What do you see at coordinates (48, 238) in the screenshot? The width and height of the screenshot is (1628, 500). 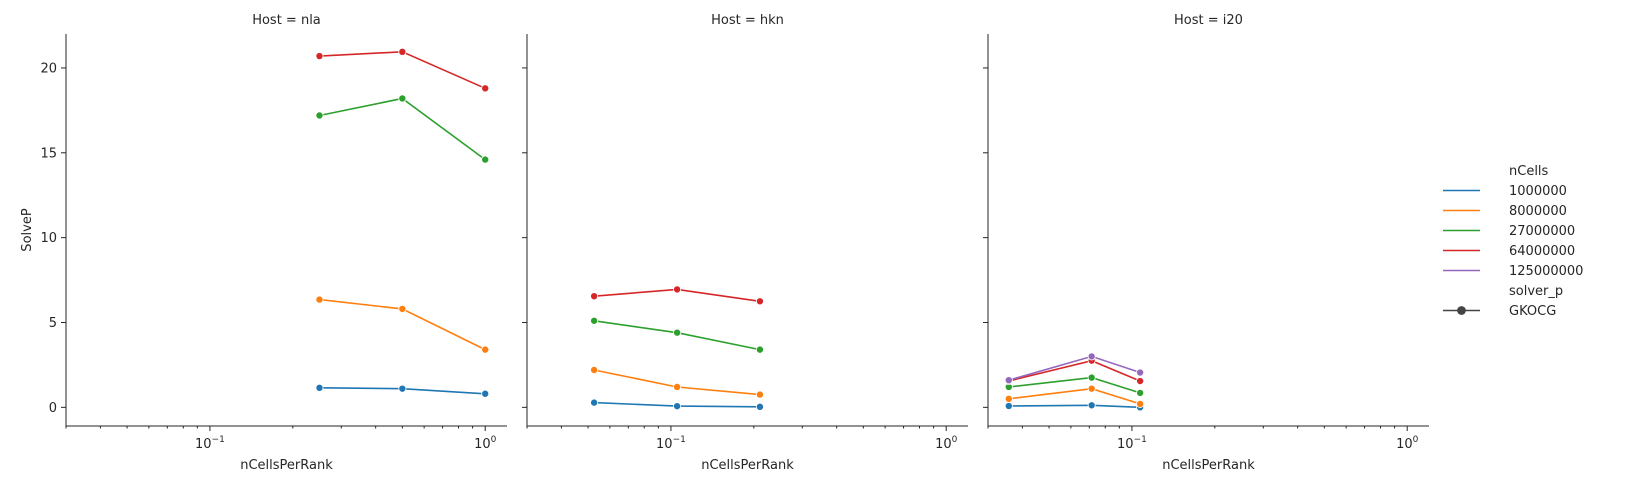 I see `y-tick-label: 10` at bounding box center [48, 238].